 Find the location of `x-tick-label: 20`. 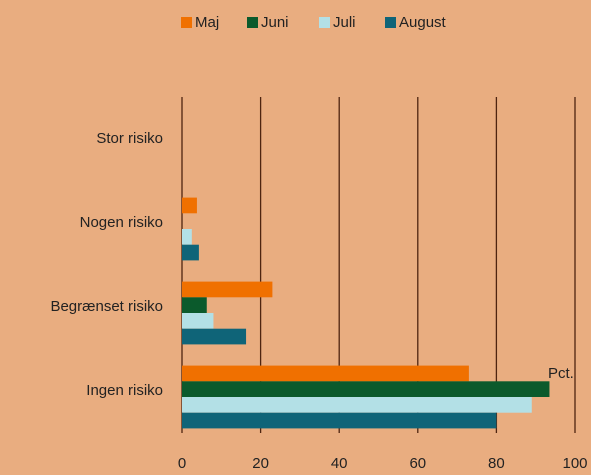

x-tick-label: 20 is located at coordinates (260, 463).